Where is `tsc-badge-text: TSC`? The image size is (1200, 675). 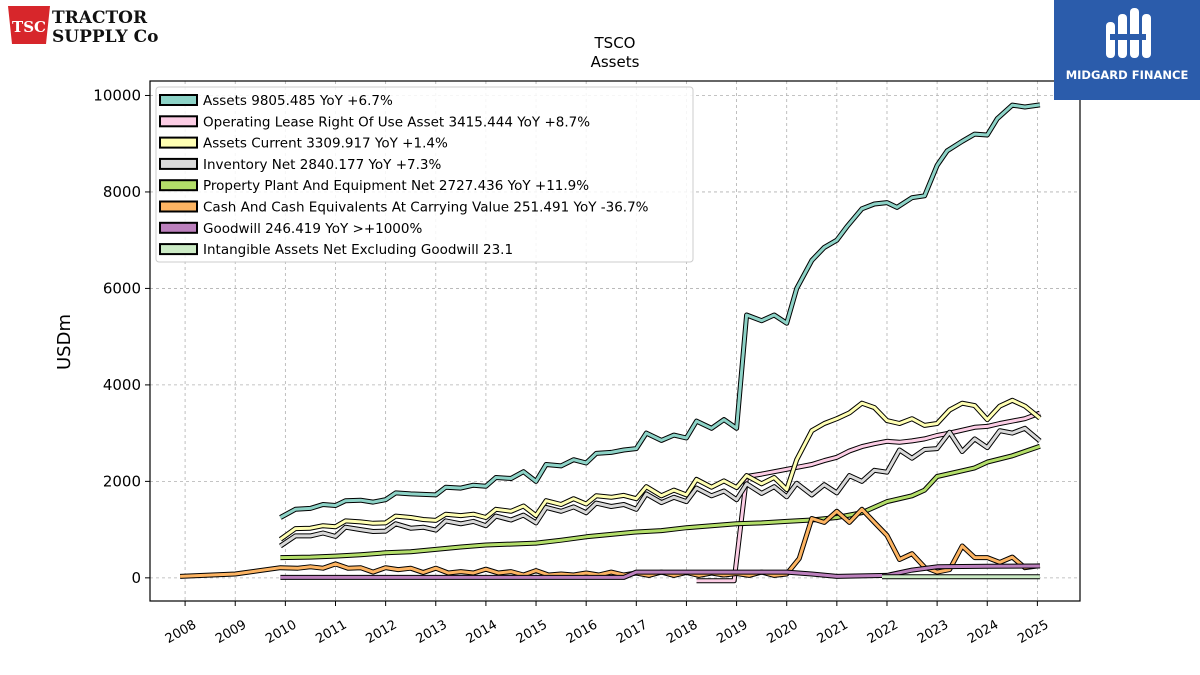 tsc-badge-text: TSC is located at coordinates (29, 27).